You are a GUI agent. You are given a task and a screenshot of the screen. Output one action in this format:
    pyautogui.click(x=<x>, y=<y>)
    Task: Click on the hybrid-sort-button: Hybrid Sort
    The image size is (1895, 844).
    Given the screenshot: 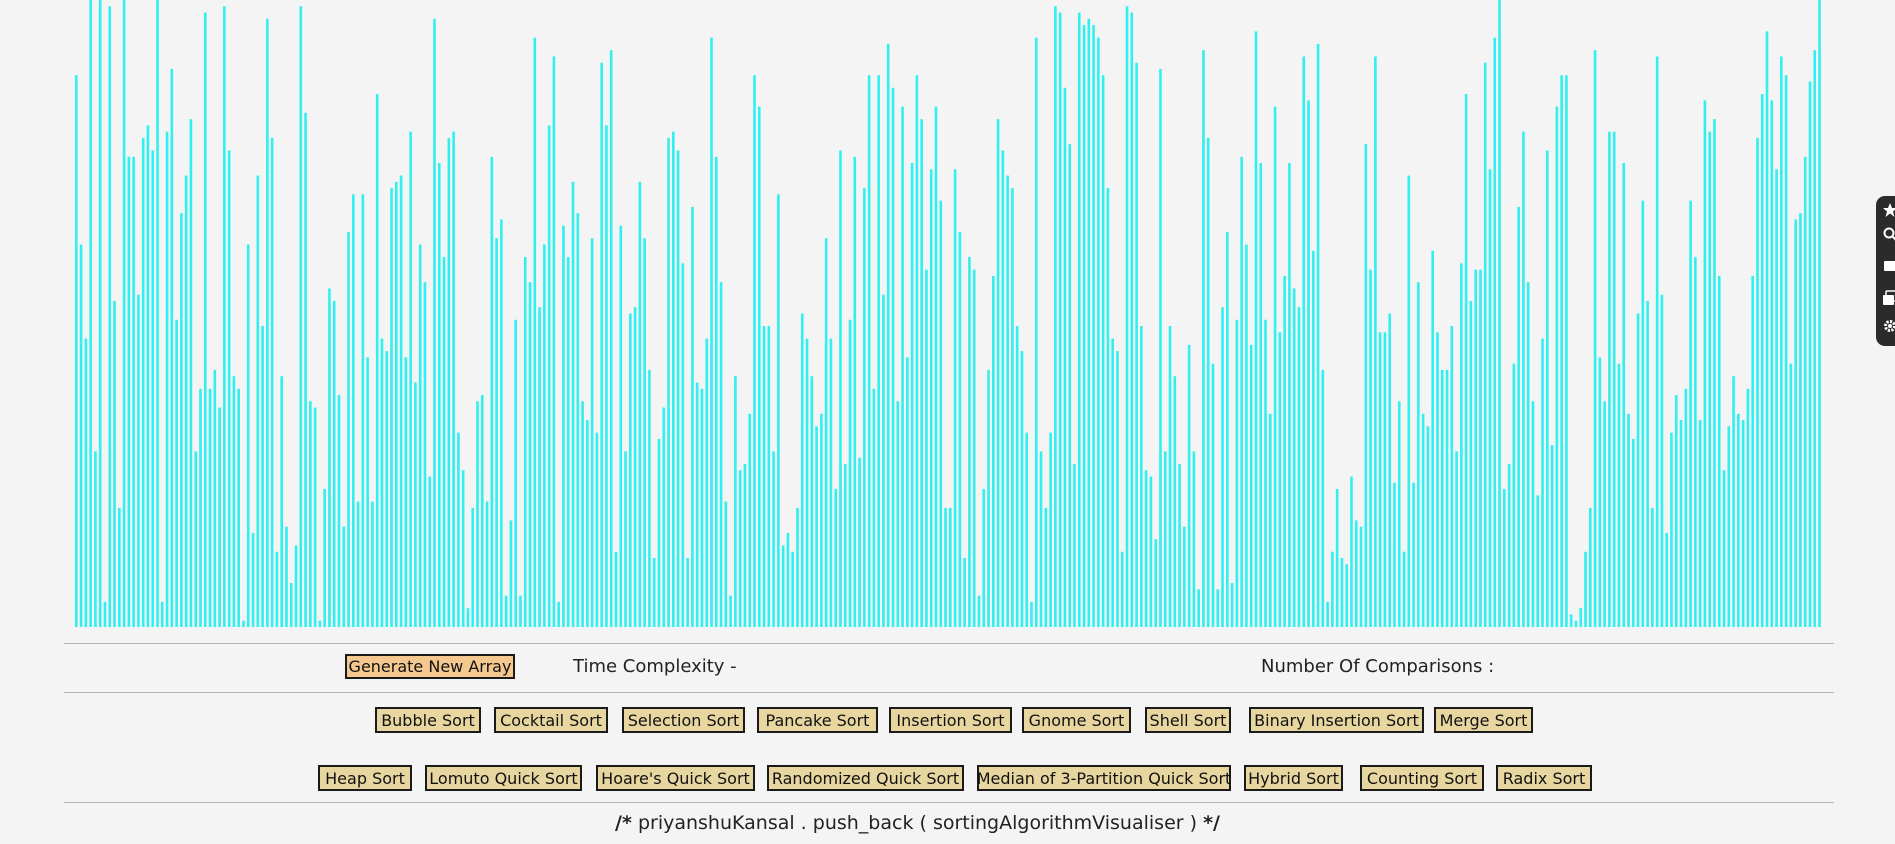 What is the action you would take?
    pyautogui.click(x=1293, y=778)
    